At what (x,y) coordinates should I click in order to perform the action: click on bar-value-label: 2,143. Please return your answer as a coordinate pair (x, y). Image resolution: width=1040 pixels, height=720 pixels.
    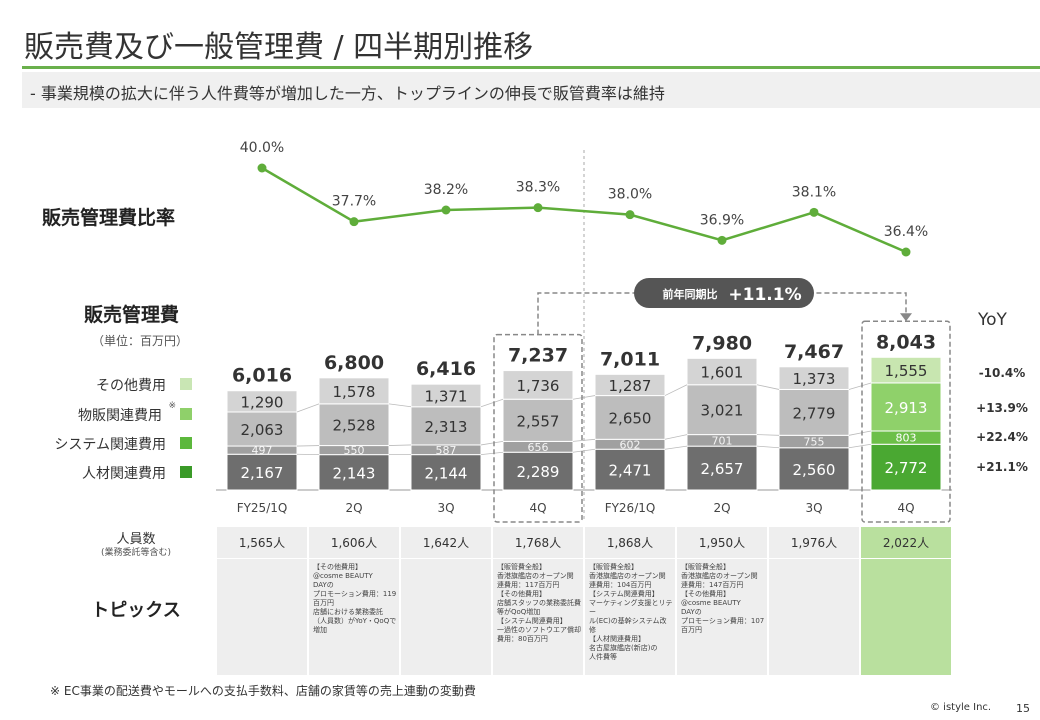
    Looking at the image, I should click on (354, 473).